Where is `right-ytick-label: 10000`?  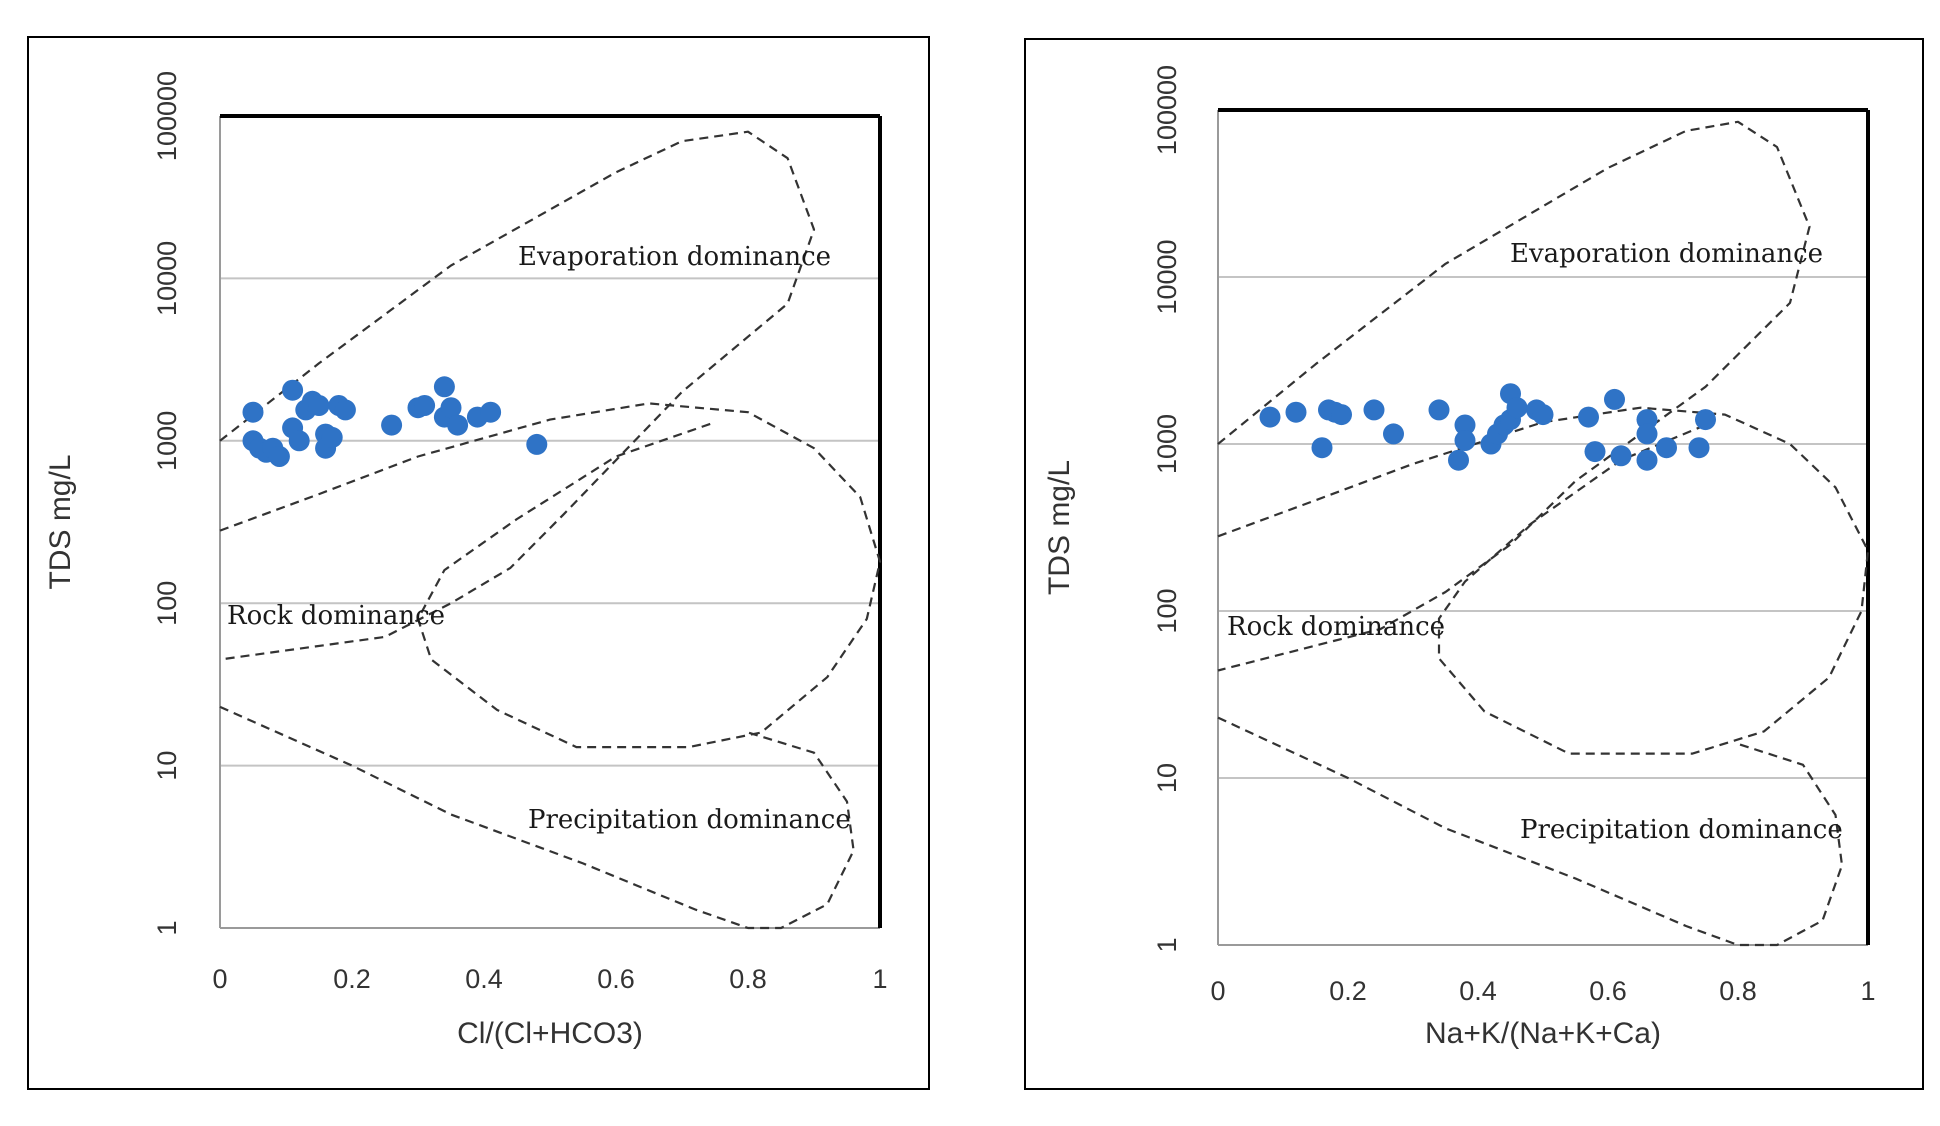
right-ytick-label: 10000 is located at coordinates (1167, 276).